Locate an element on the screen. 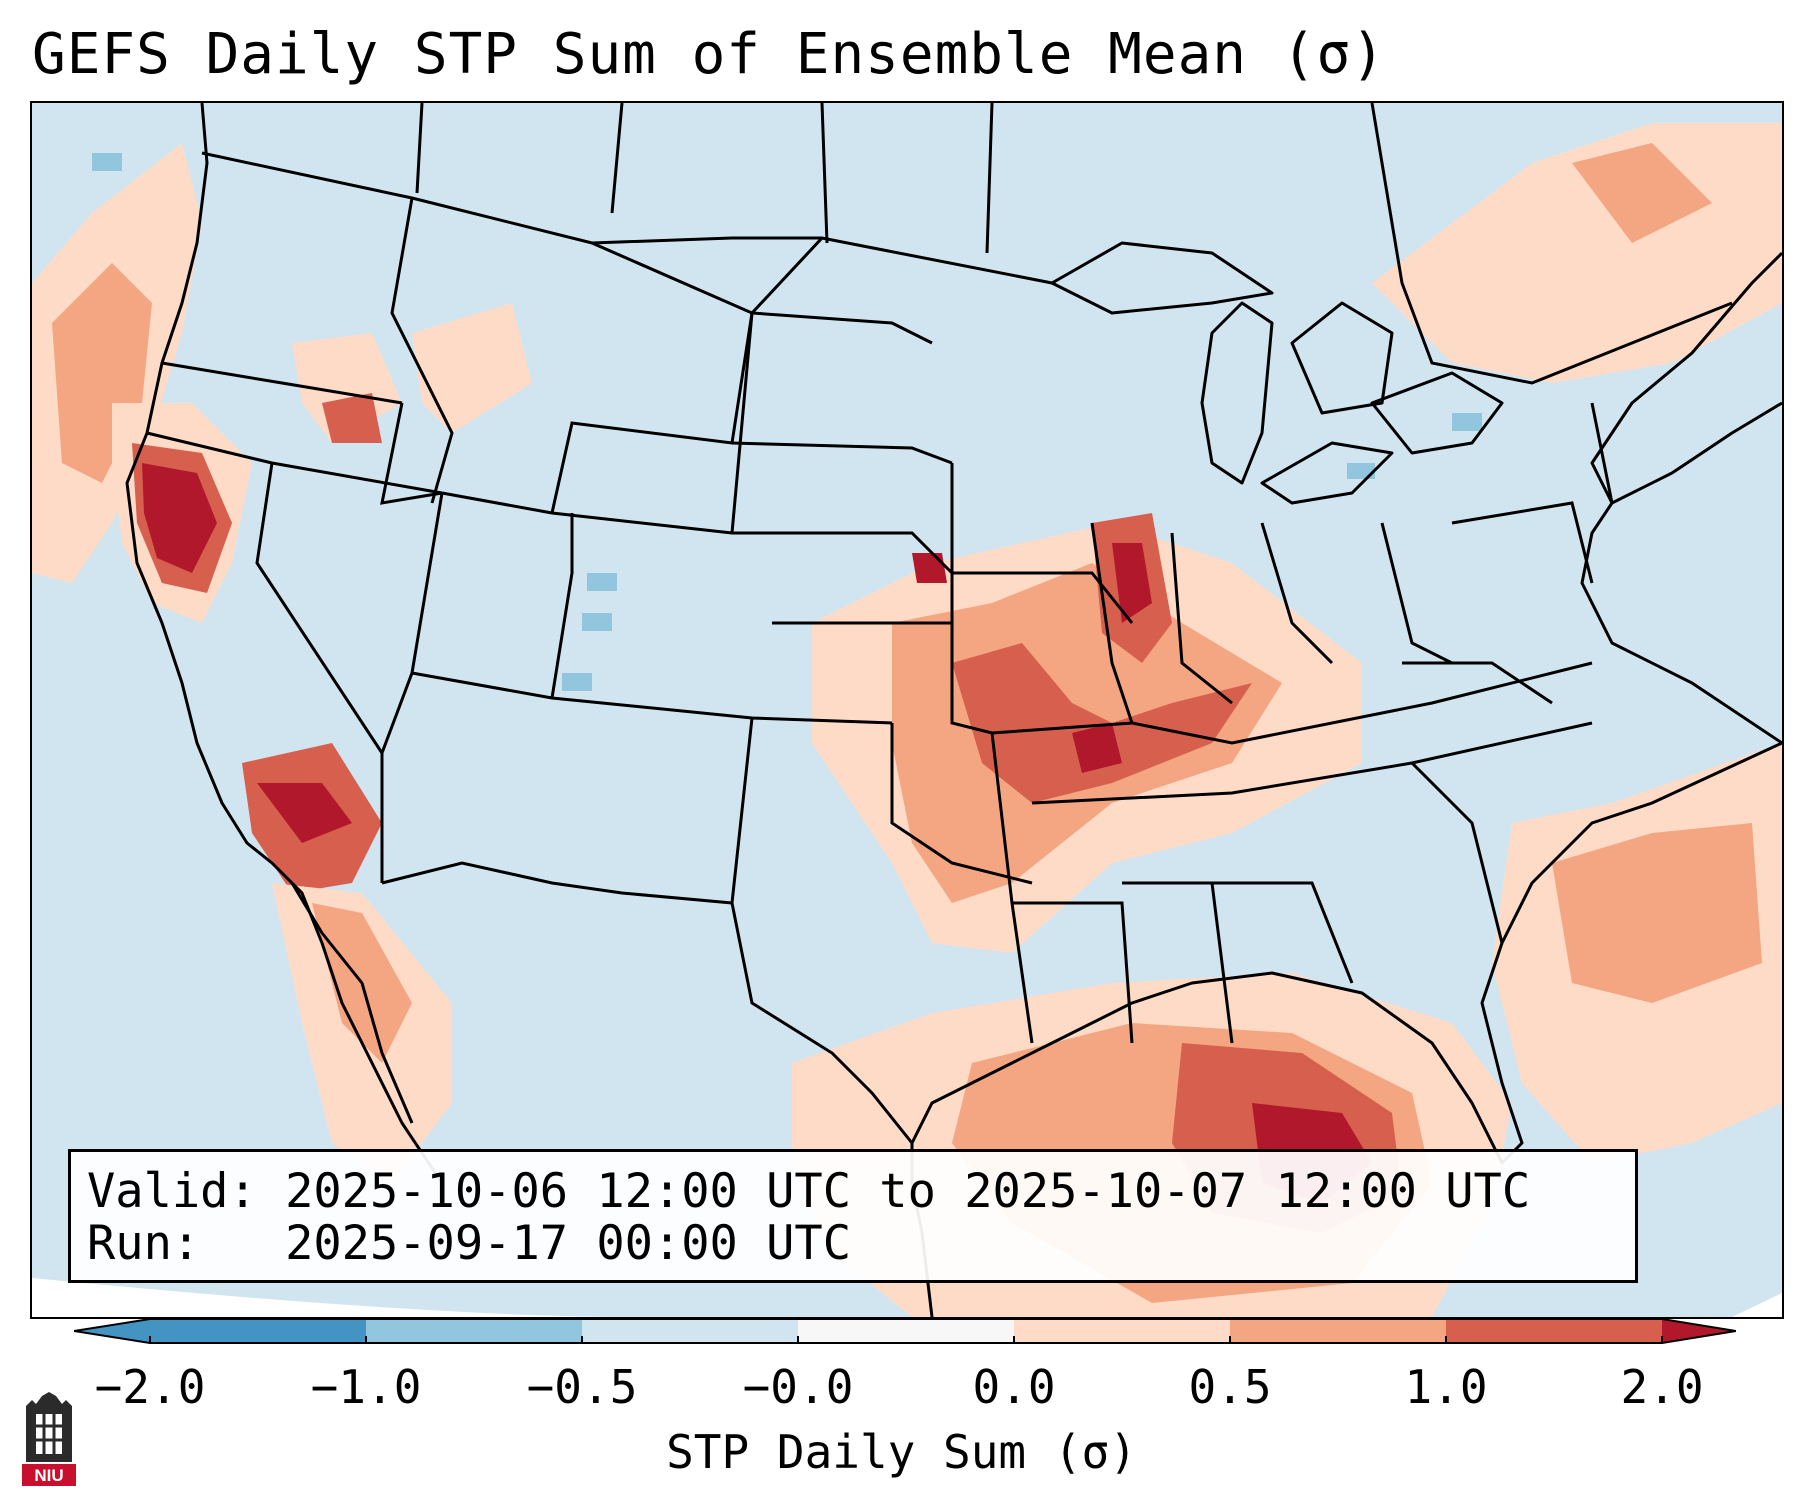 Image resolution: width=1803 pixels, height=1506 pixels. valid-label: Valid: is located at coordinates (172, 1191).